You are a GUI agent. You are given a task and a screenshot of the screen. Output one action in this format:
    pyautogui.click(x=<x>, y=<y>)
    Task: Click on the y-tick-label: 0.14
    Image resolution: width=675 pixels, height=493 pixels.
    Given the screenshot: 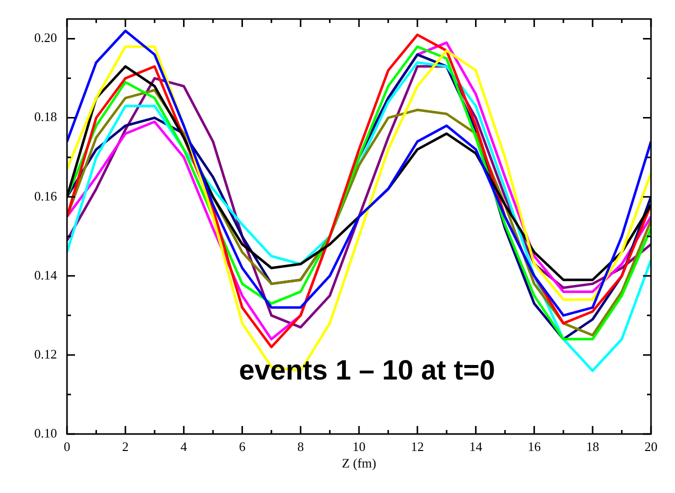 What is the action you would take?
    pyautogui.click(x=46, y=274)
    